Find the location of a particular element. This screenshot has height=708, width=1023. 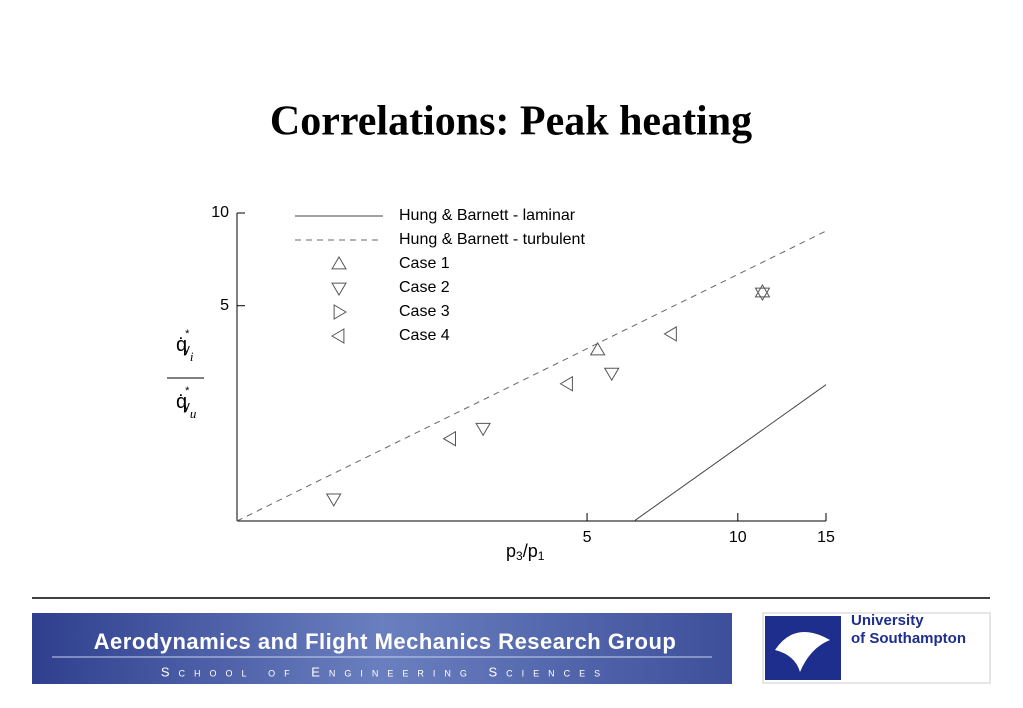

school-name: School of Engineering Sciences is located at coordinates (385, 671).